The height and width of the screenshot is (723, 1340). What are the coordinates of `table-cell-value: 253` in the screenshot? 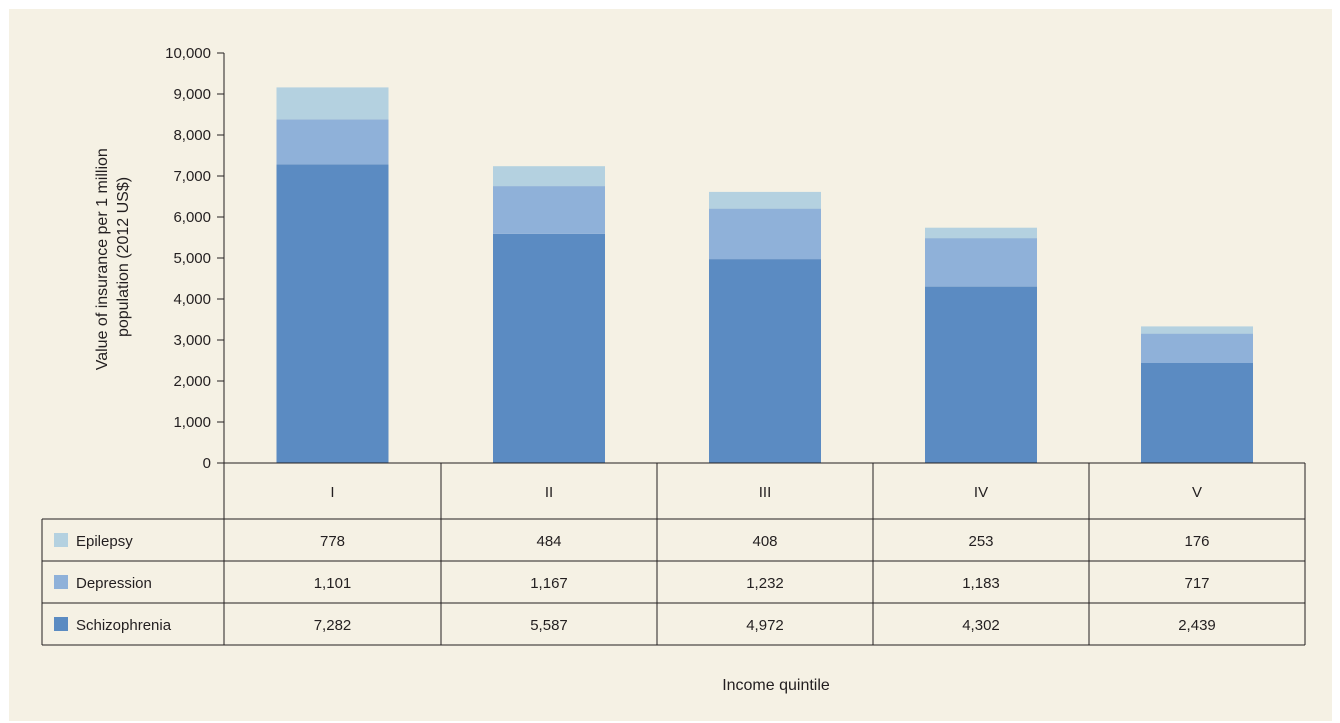 It's located at (980, 541).